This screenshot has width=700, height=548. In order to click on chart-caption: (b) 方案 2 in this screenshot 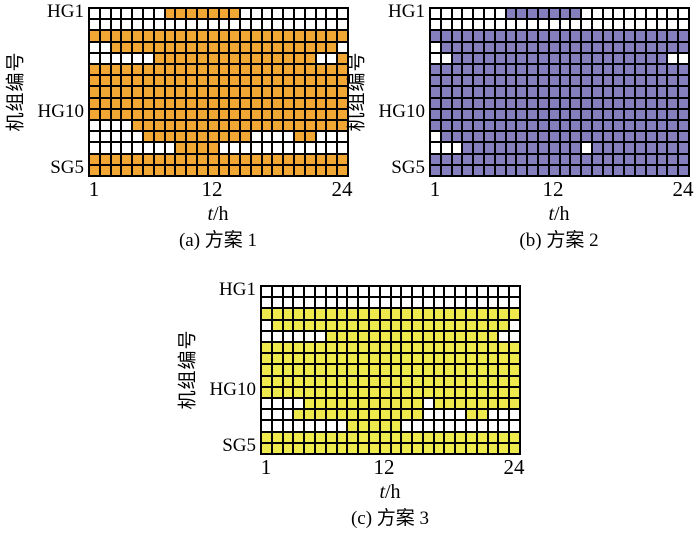, I will do `click(559, 240)`.